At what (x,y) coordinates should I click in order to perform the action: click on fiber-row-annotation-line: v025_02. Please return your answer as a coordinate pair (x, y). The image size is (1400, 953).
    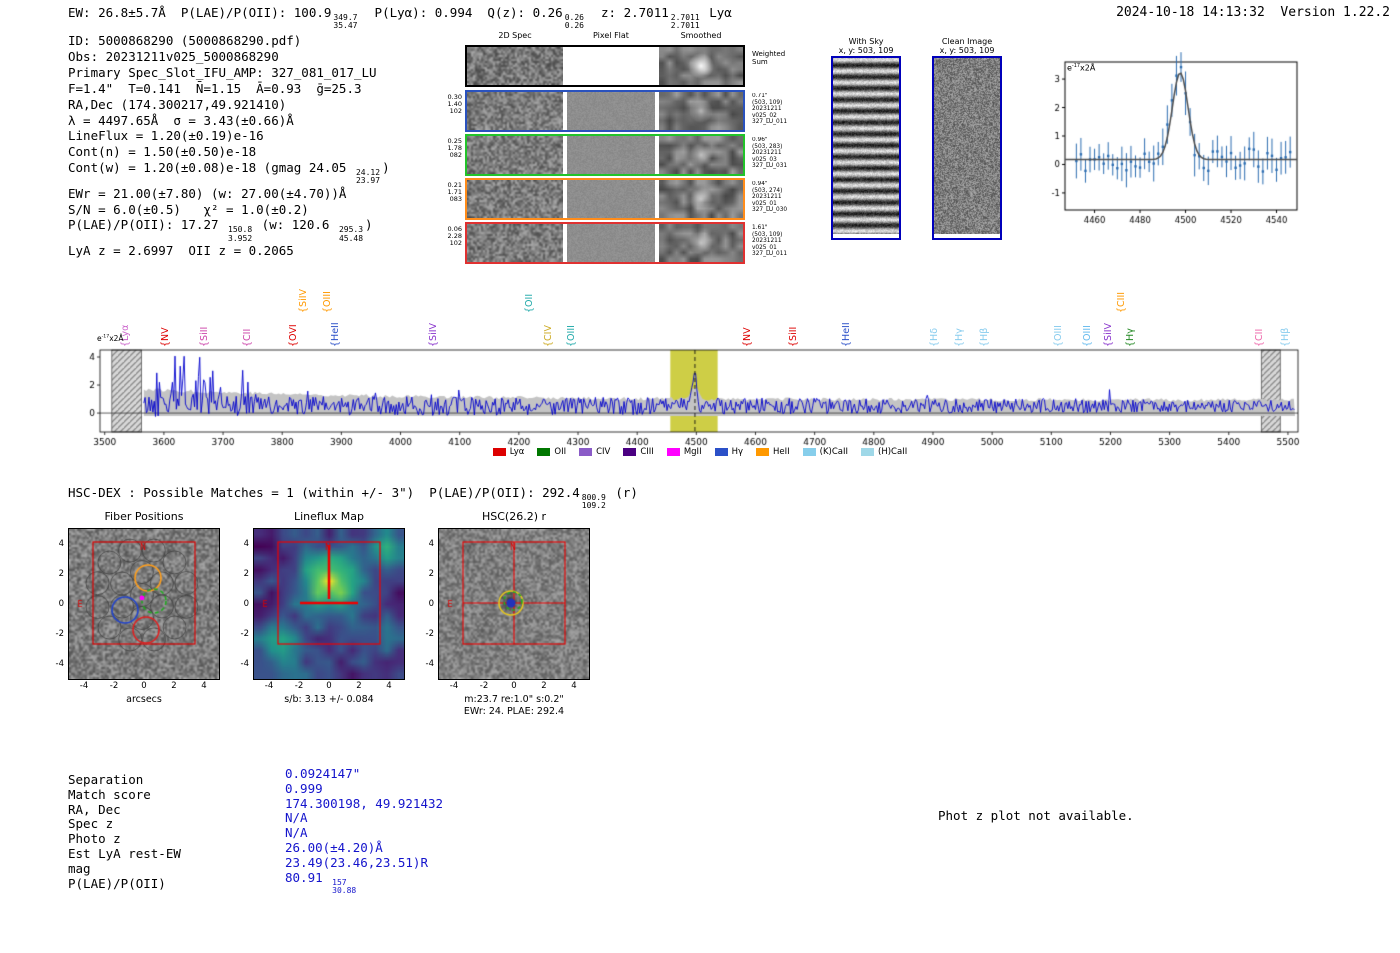
    Looking at the image, I should click on (764, 115).